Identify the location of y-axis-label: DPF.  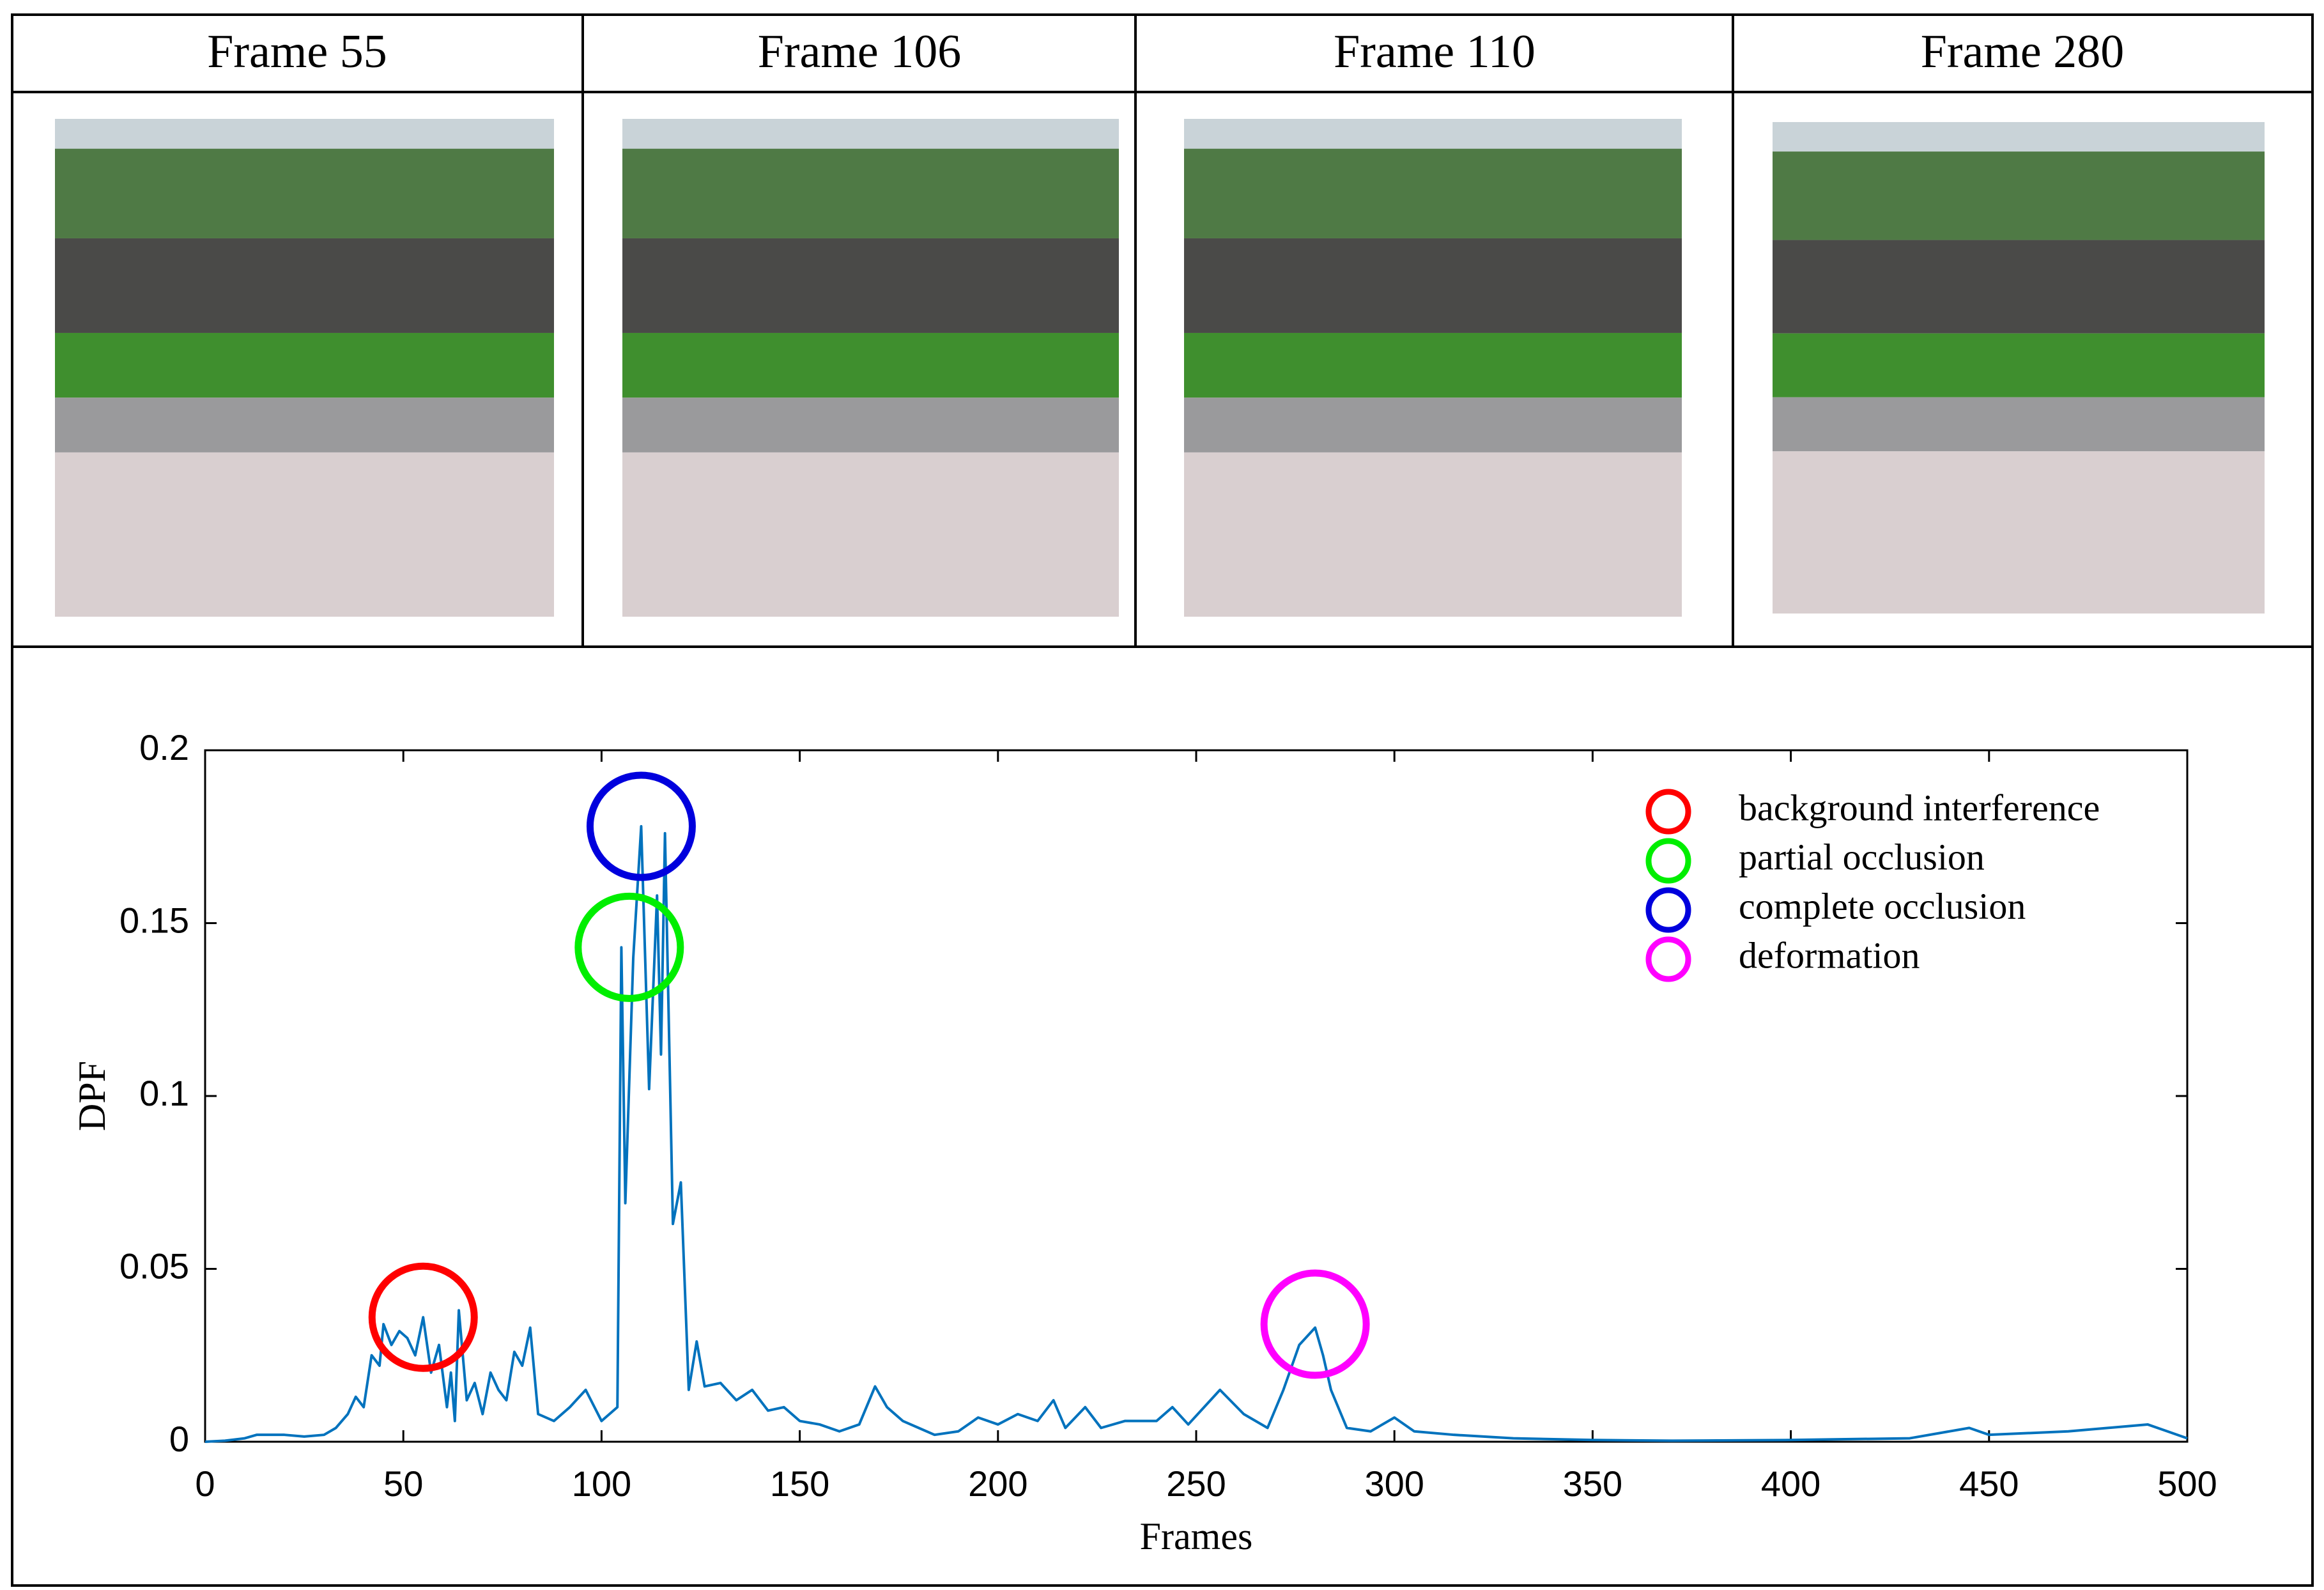
(92, 1096).